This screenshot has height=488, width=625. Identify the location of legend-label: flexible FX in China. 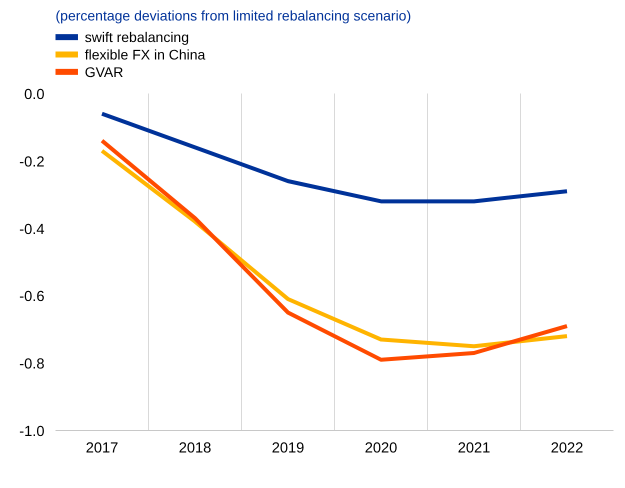
(145, 54).